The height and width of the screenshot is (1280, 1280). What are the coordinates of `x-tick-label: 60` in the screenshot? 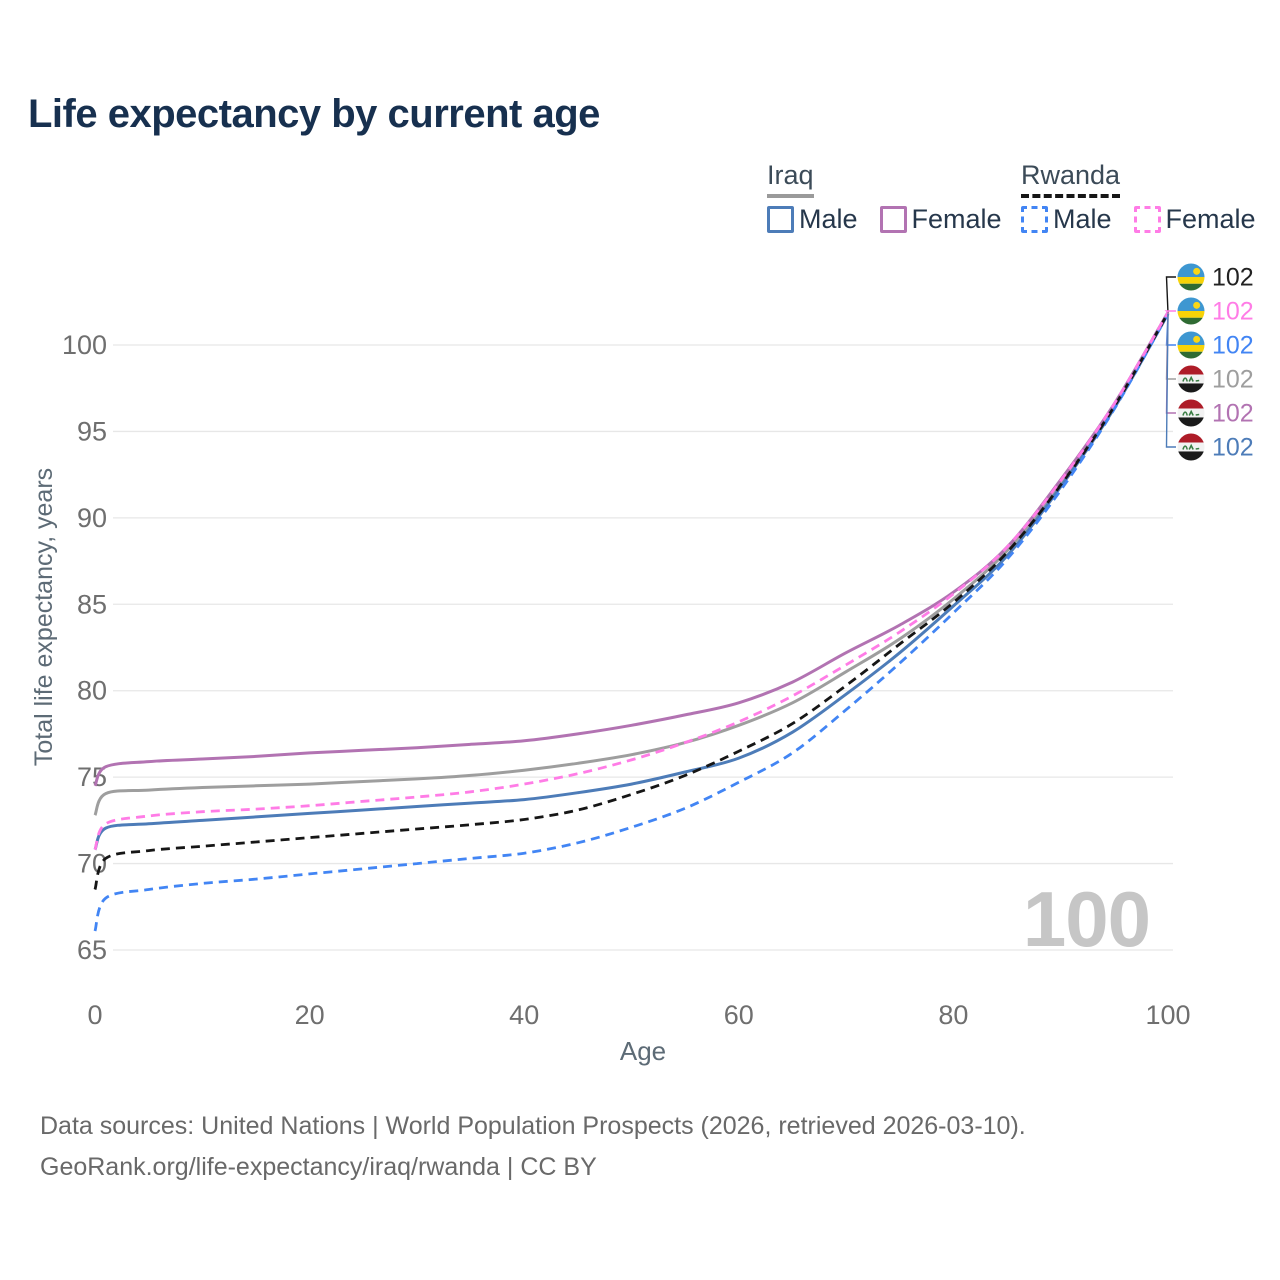 It's located at (739, 1015).